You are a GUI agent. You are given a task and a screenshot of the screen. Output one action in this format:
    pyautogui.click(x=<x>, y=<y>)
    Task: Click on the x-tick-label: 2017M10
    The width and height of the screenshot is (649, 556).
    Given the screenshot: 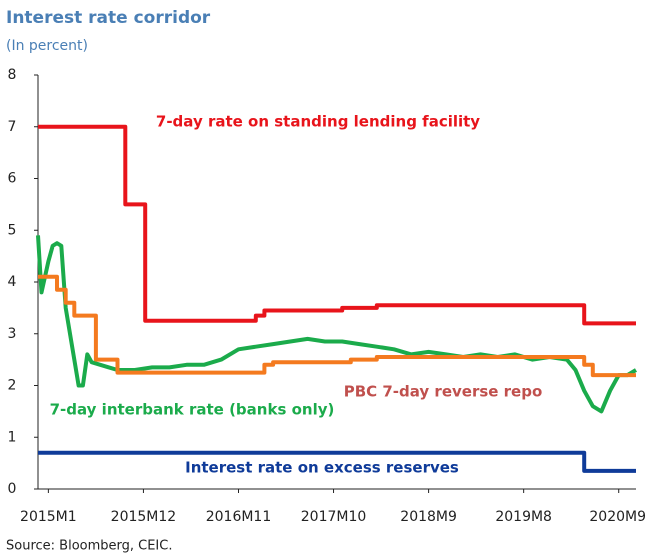 What is the action you would take?
    pyautogui.click(x=334, y=517)
    